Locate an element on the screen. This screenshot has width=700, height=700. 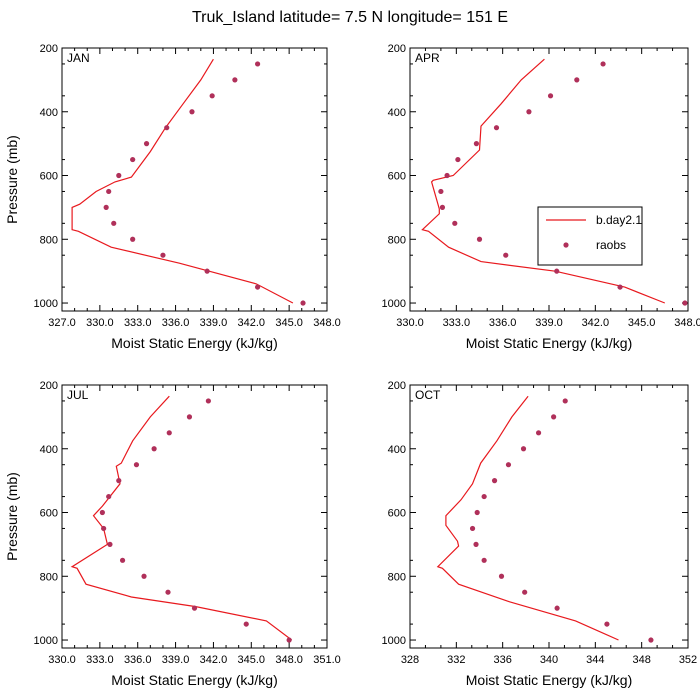
legend: b.day2.1 raobs is located at coordinates (590, 236).